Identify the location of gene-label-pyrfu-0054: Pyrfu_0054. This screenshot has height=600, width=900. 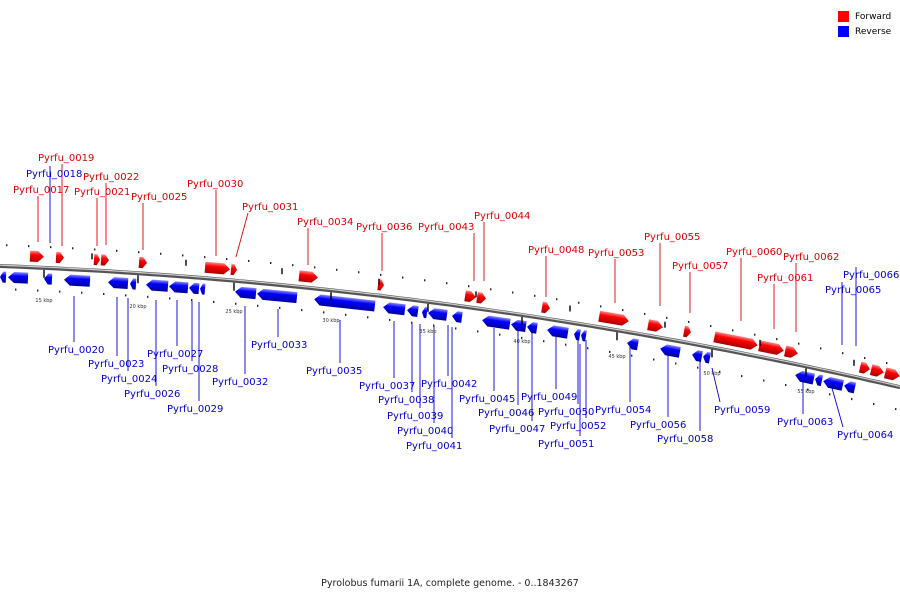
(623, 410).